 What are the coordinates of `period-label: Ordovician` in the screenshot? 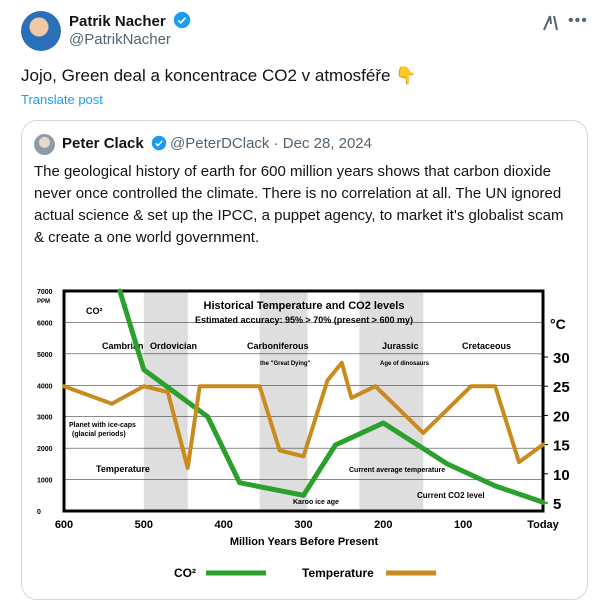 It's located at (173, 346).